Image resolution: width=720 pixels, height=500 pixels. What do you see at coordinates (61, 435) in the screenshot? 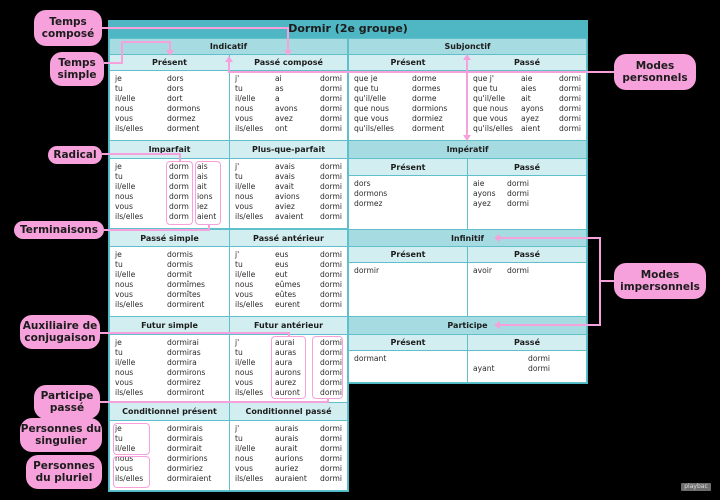
I see `annotation-personnes-singulier: Personnes du singulier` at bounding box center [61, 435].